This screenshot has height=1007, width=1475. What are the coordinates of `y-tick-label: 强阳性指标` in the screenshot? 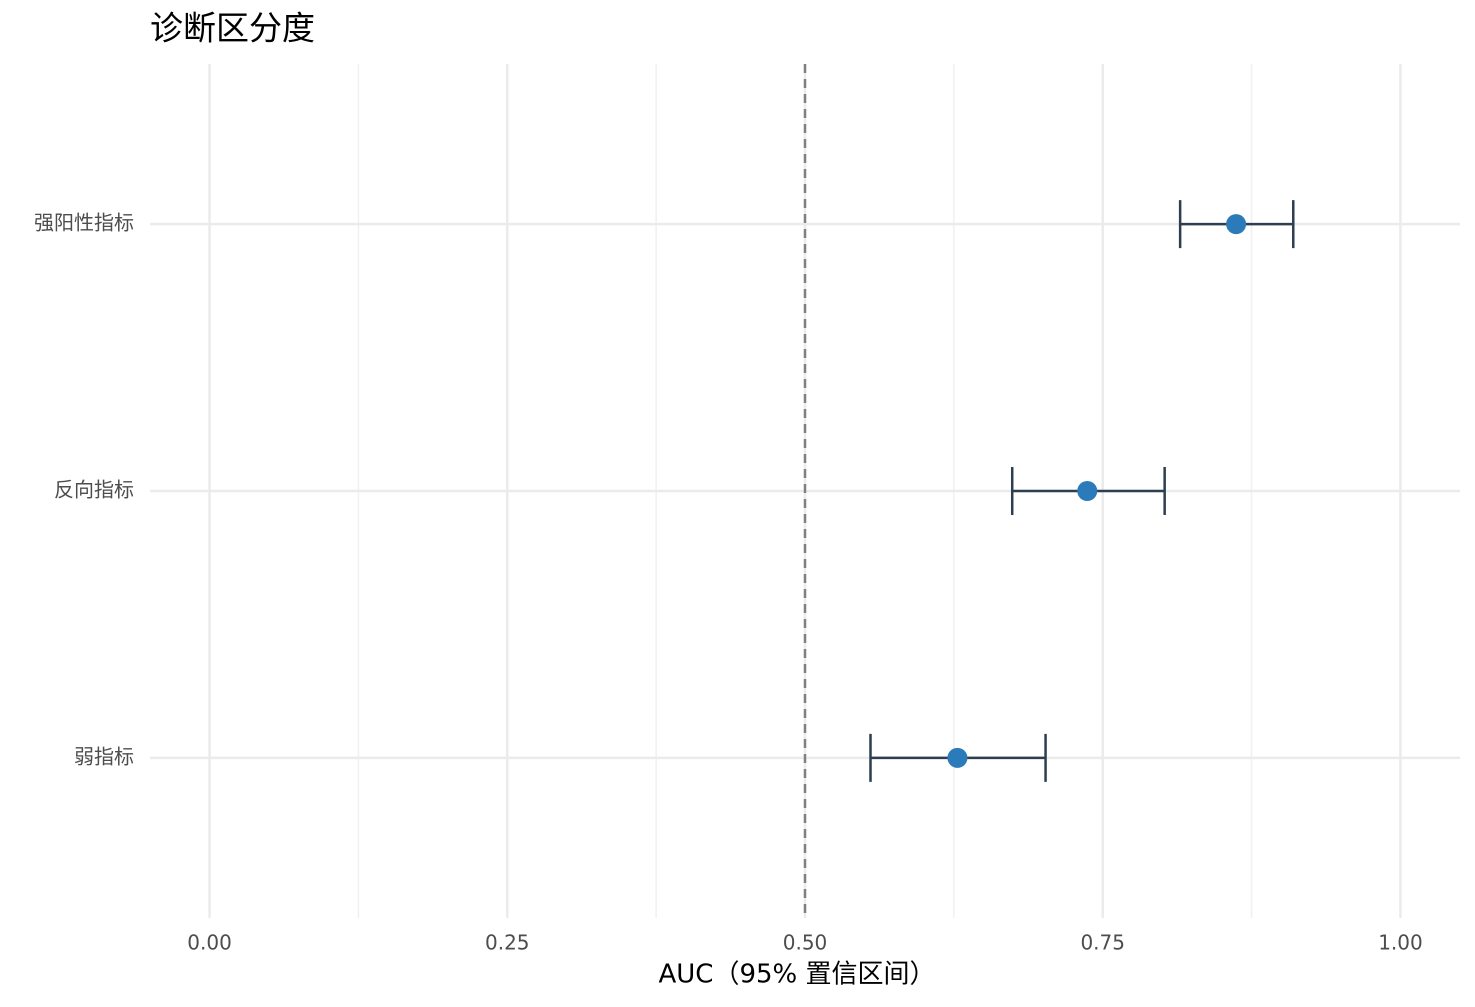 It's located at (84, 223).